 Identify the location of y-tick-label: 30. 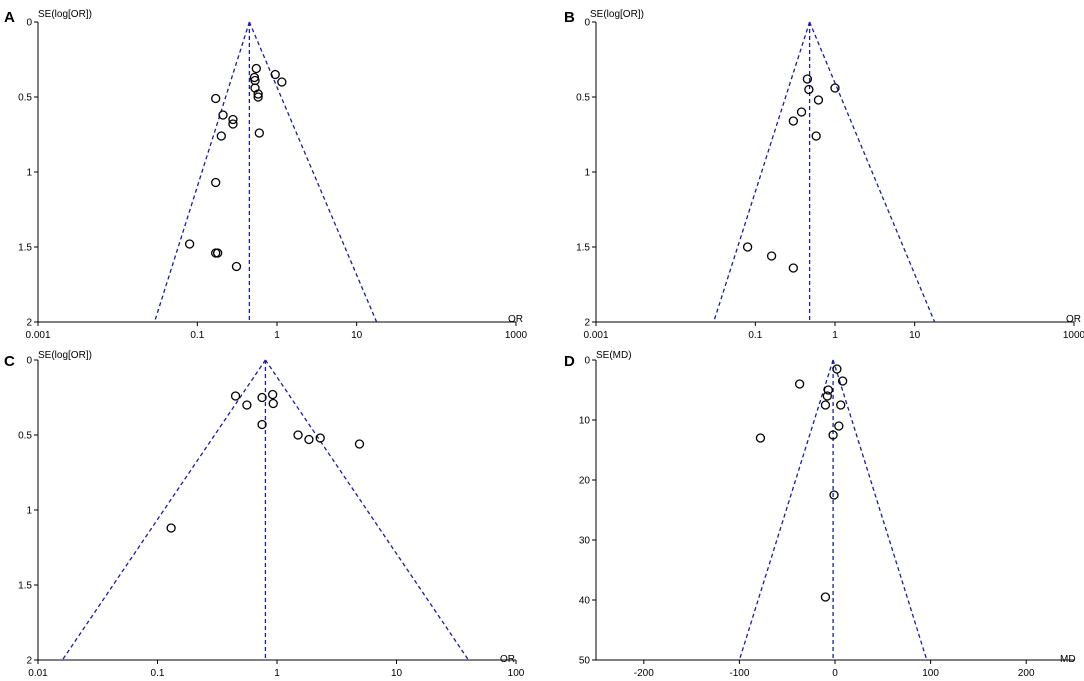
(585, 541).